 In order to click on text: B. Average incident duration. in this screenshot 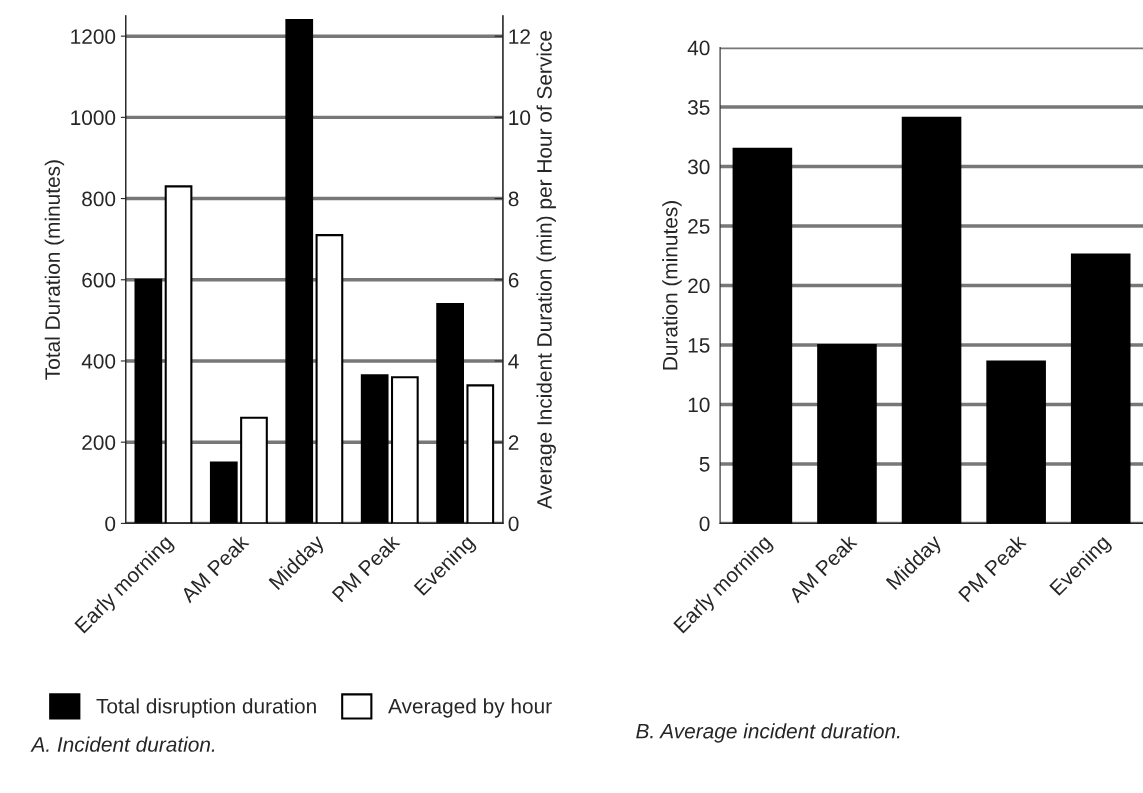, I will do `click(768, 733)`.